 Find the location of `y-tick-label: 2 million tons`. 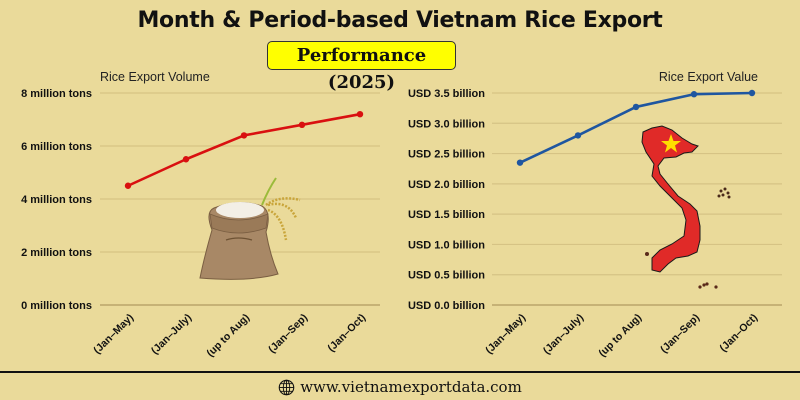

y-tick-label: 2 million tons is located at coordinates (56, 253).